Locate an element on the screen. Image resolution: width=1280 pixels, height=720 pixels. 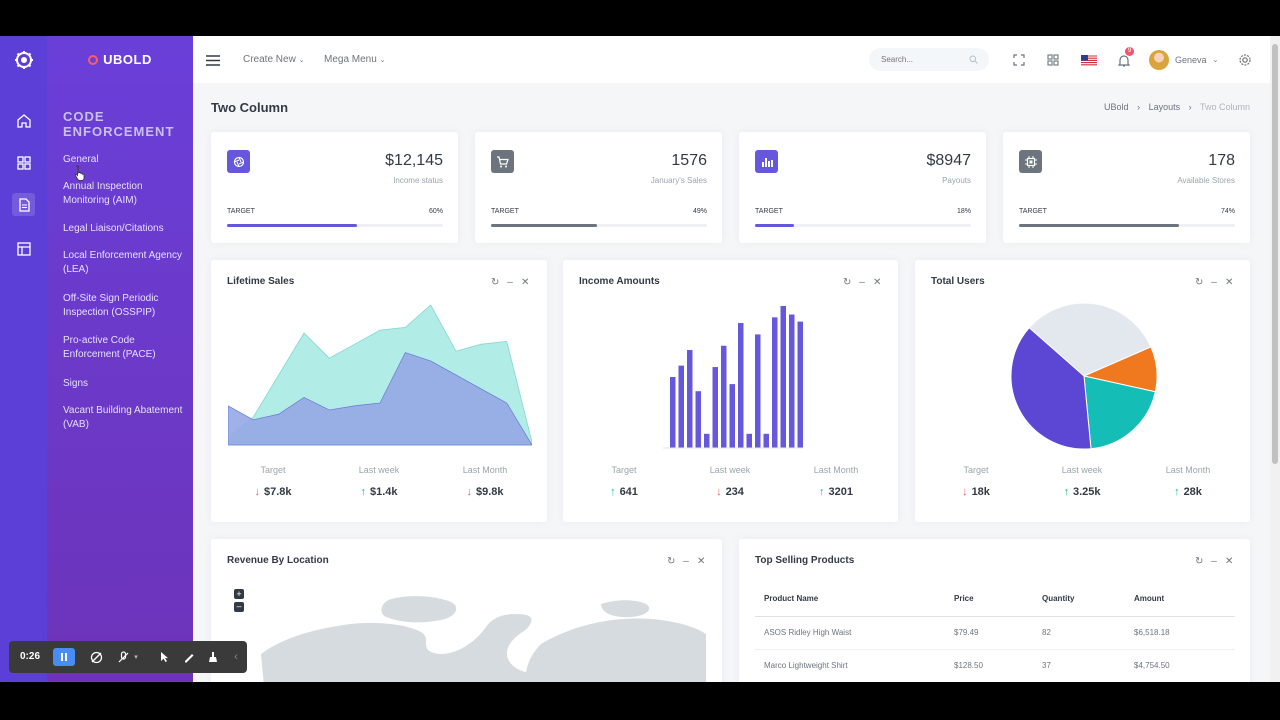
chevron-right-icon: › is located at coordinates (1190, 107).